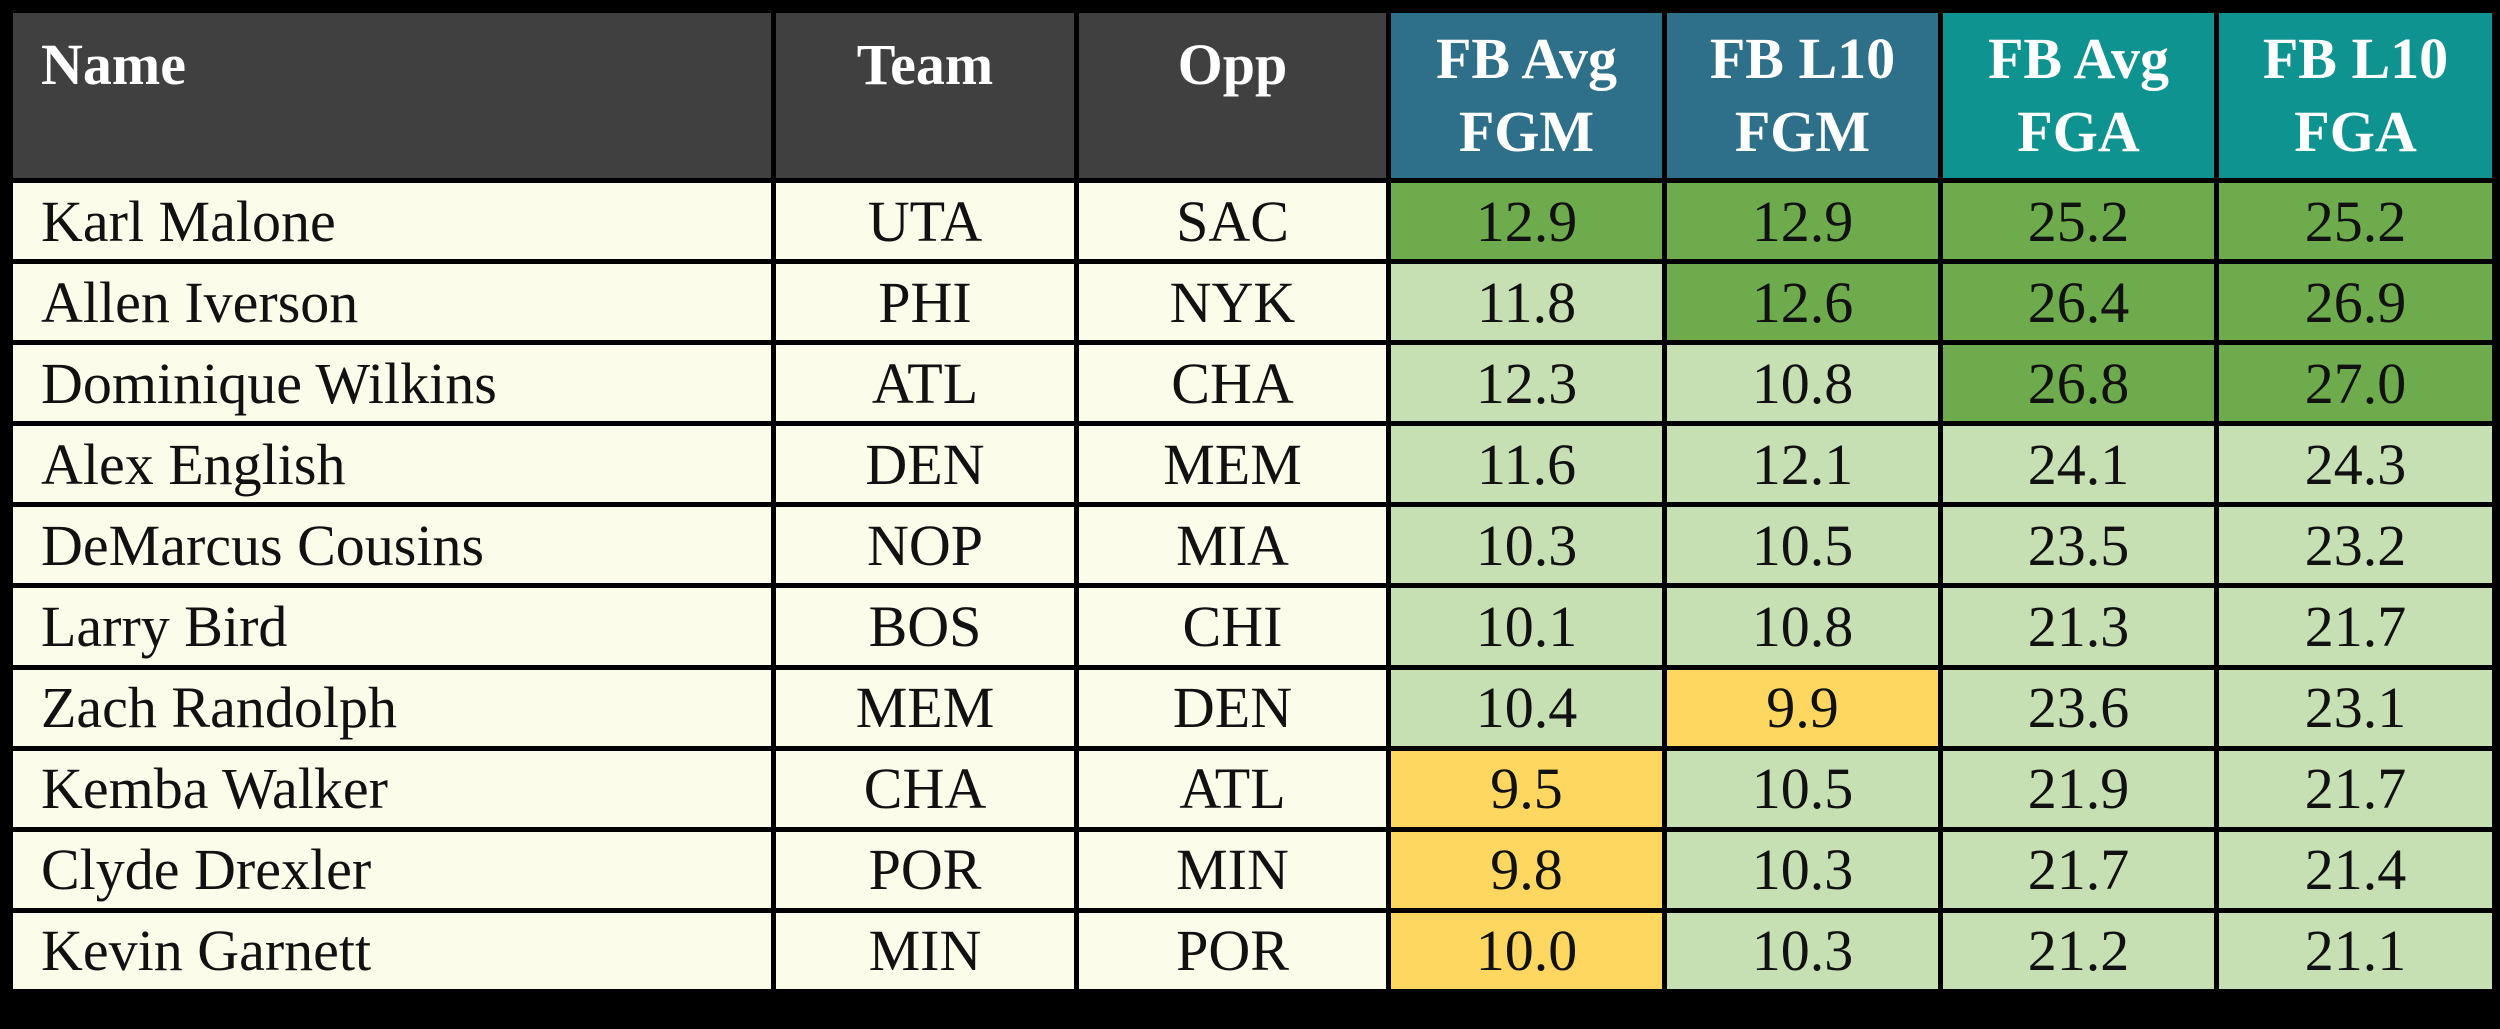 This screenshot has height=1029, width=2500. What do you see at coordinates (925, 788) in the screenshot?
I see `team-cell: CHA` at bounding box center [925, 788].